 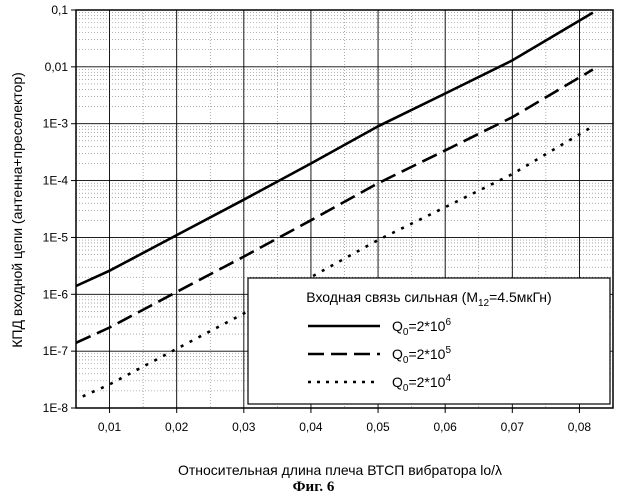 What do you see at coordinates (313, 487) in the screenshot?
I see `figure-caption: Фиг. 6` at bounding box center [313, 487].